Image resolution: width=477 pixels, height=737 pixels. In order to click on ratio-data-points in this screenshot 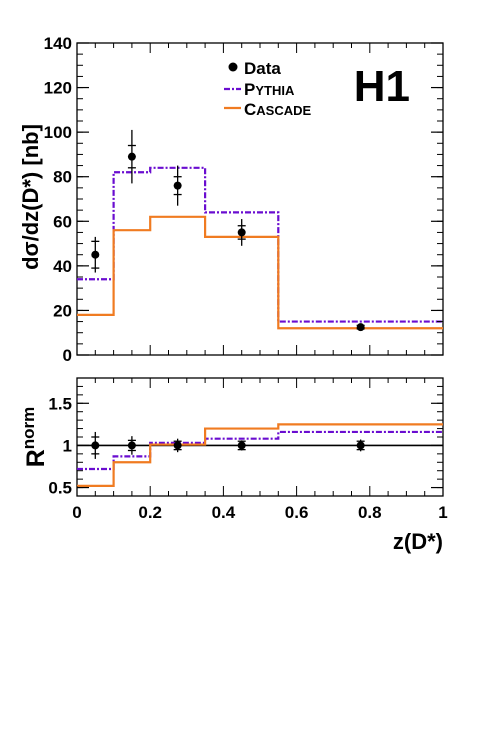, I will do `click(228, 445)`.